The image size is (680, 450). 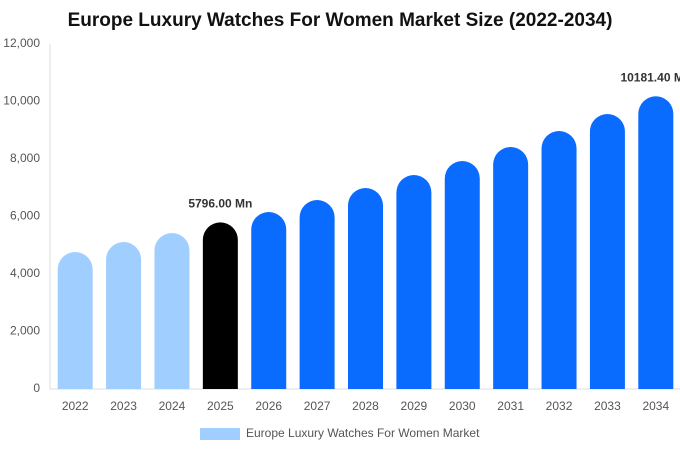 What do you see at coordinates (220, 434) in the screenshot?
I see `legend-swatch` at bounding box center [220, 434].